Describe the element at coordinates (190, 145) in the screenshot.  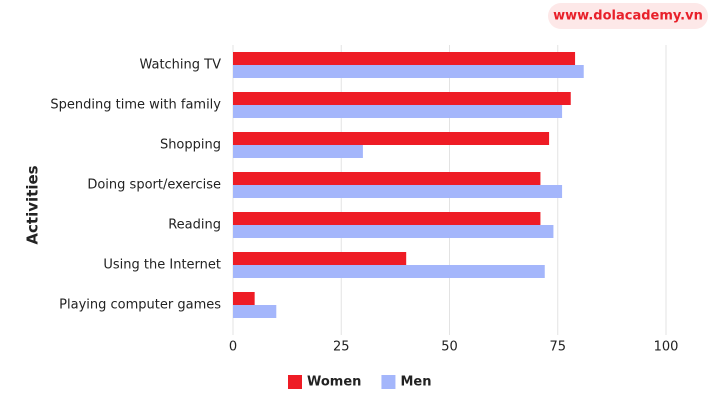
I see `y-tick-label: Shopping` at that location.